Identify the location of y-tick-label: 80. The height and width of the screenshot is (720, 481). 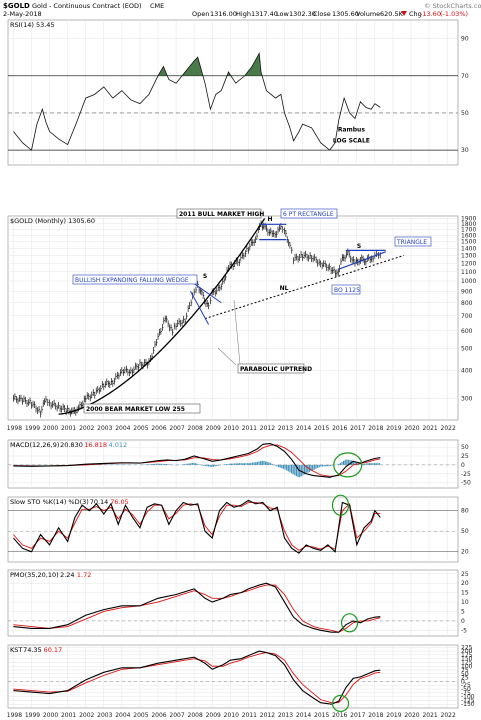
(465, 511).